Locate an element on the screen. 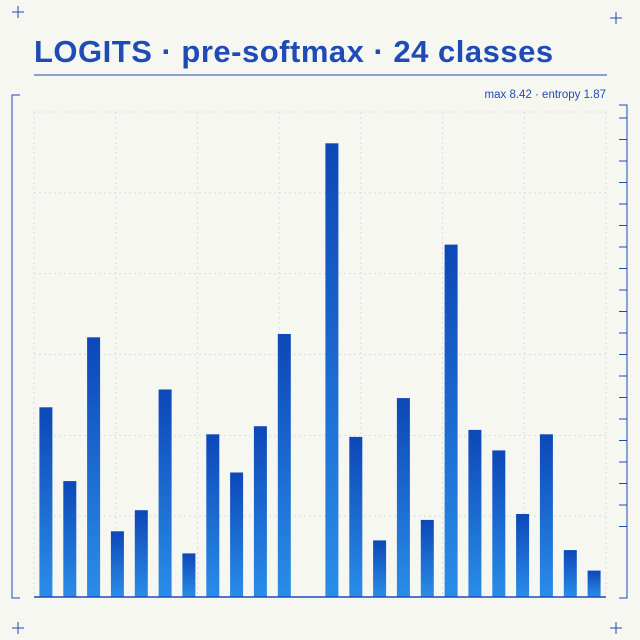 This screenshot has height=640, width=640. left-bracket is located at coordinates (15, 346).